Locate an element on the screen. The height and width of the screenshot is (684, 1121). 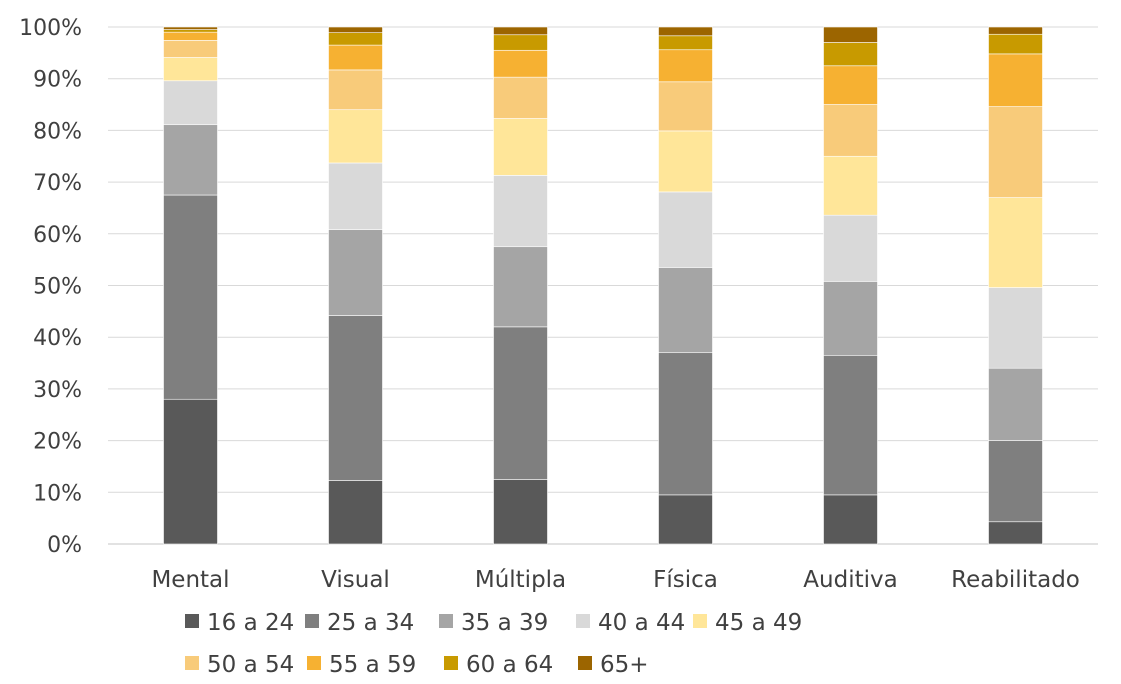
y-tick-label: 10% is located at coordinates (57, 493).